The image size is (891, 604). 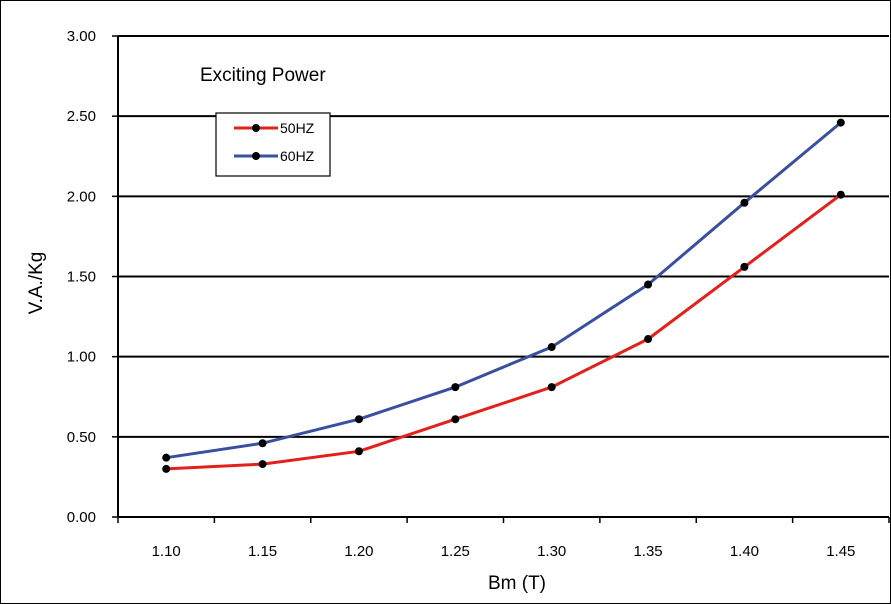 I want to click on x-tick-label: 1.15, so click(x=262, y=551).